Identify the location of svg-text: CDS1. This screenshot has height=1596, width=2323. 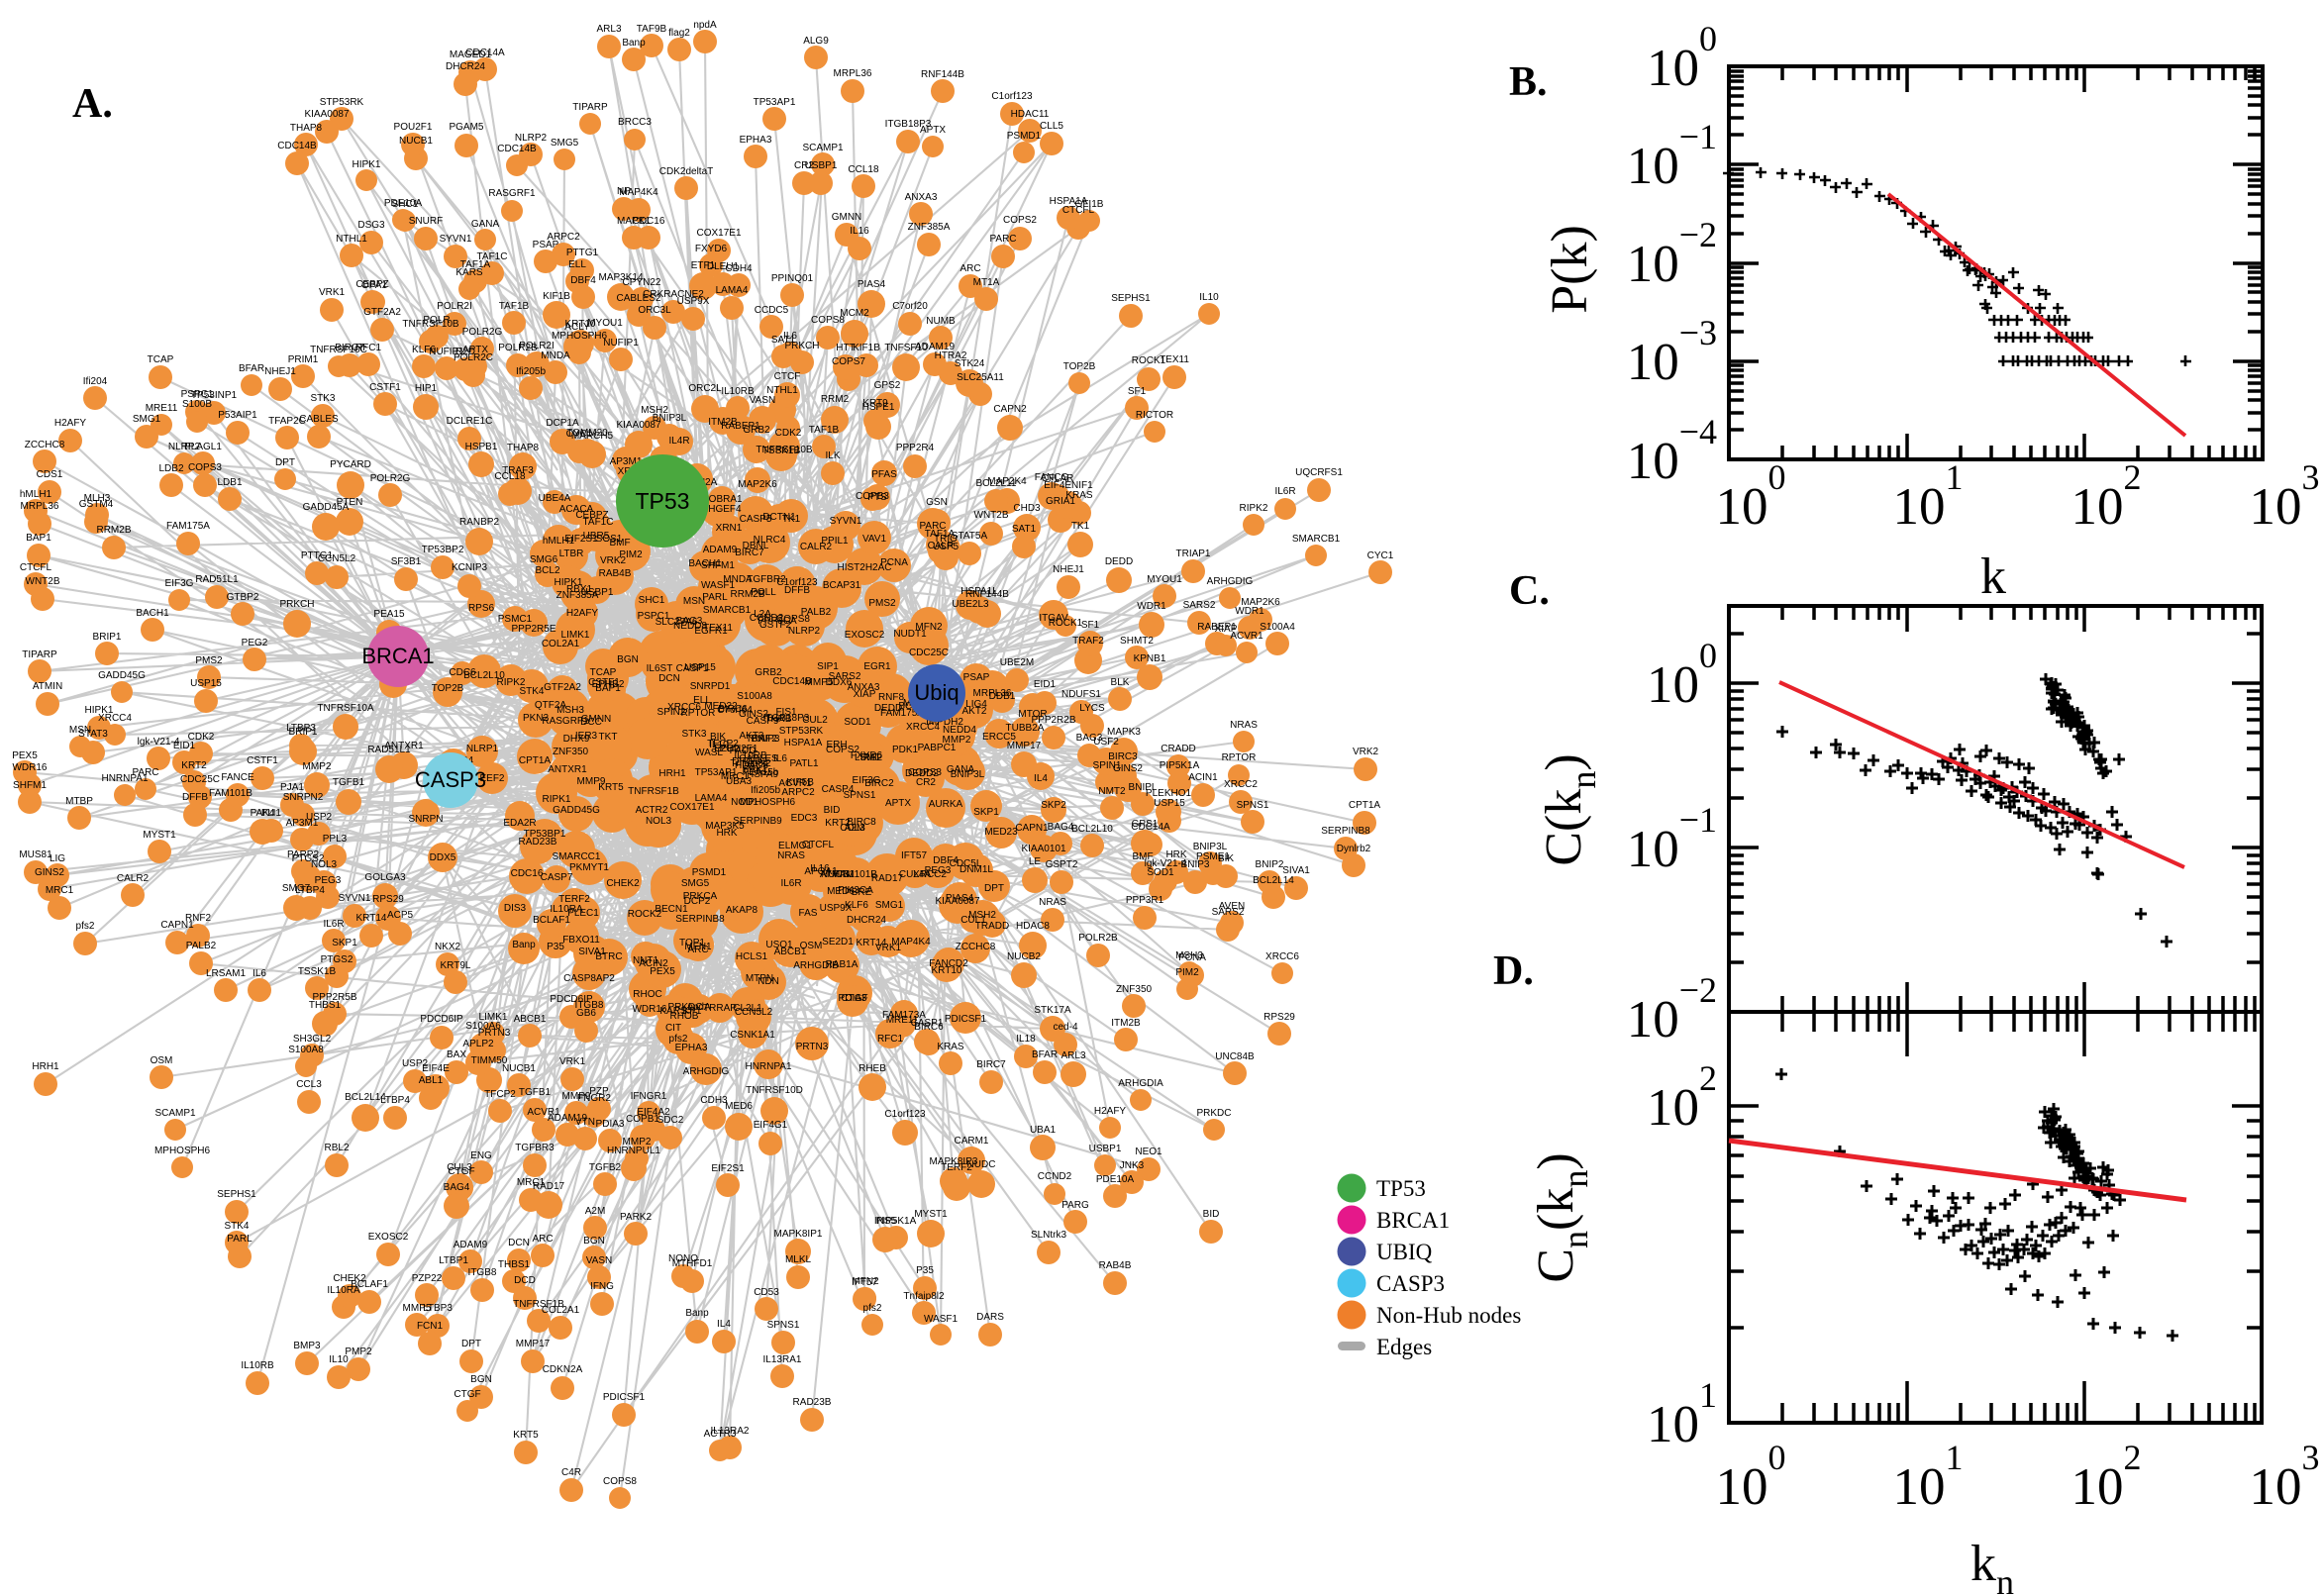
(50, 474).